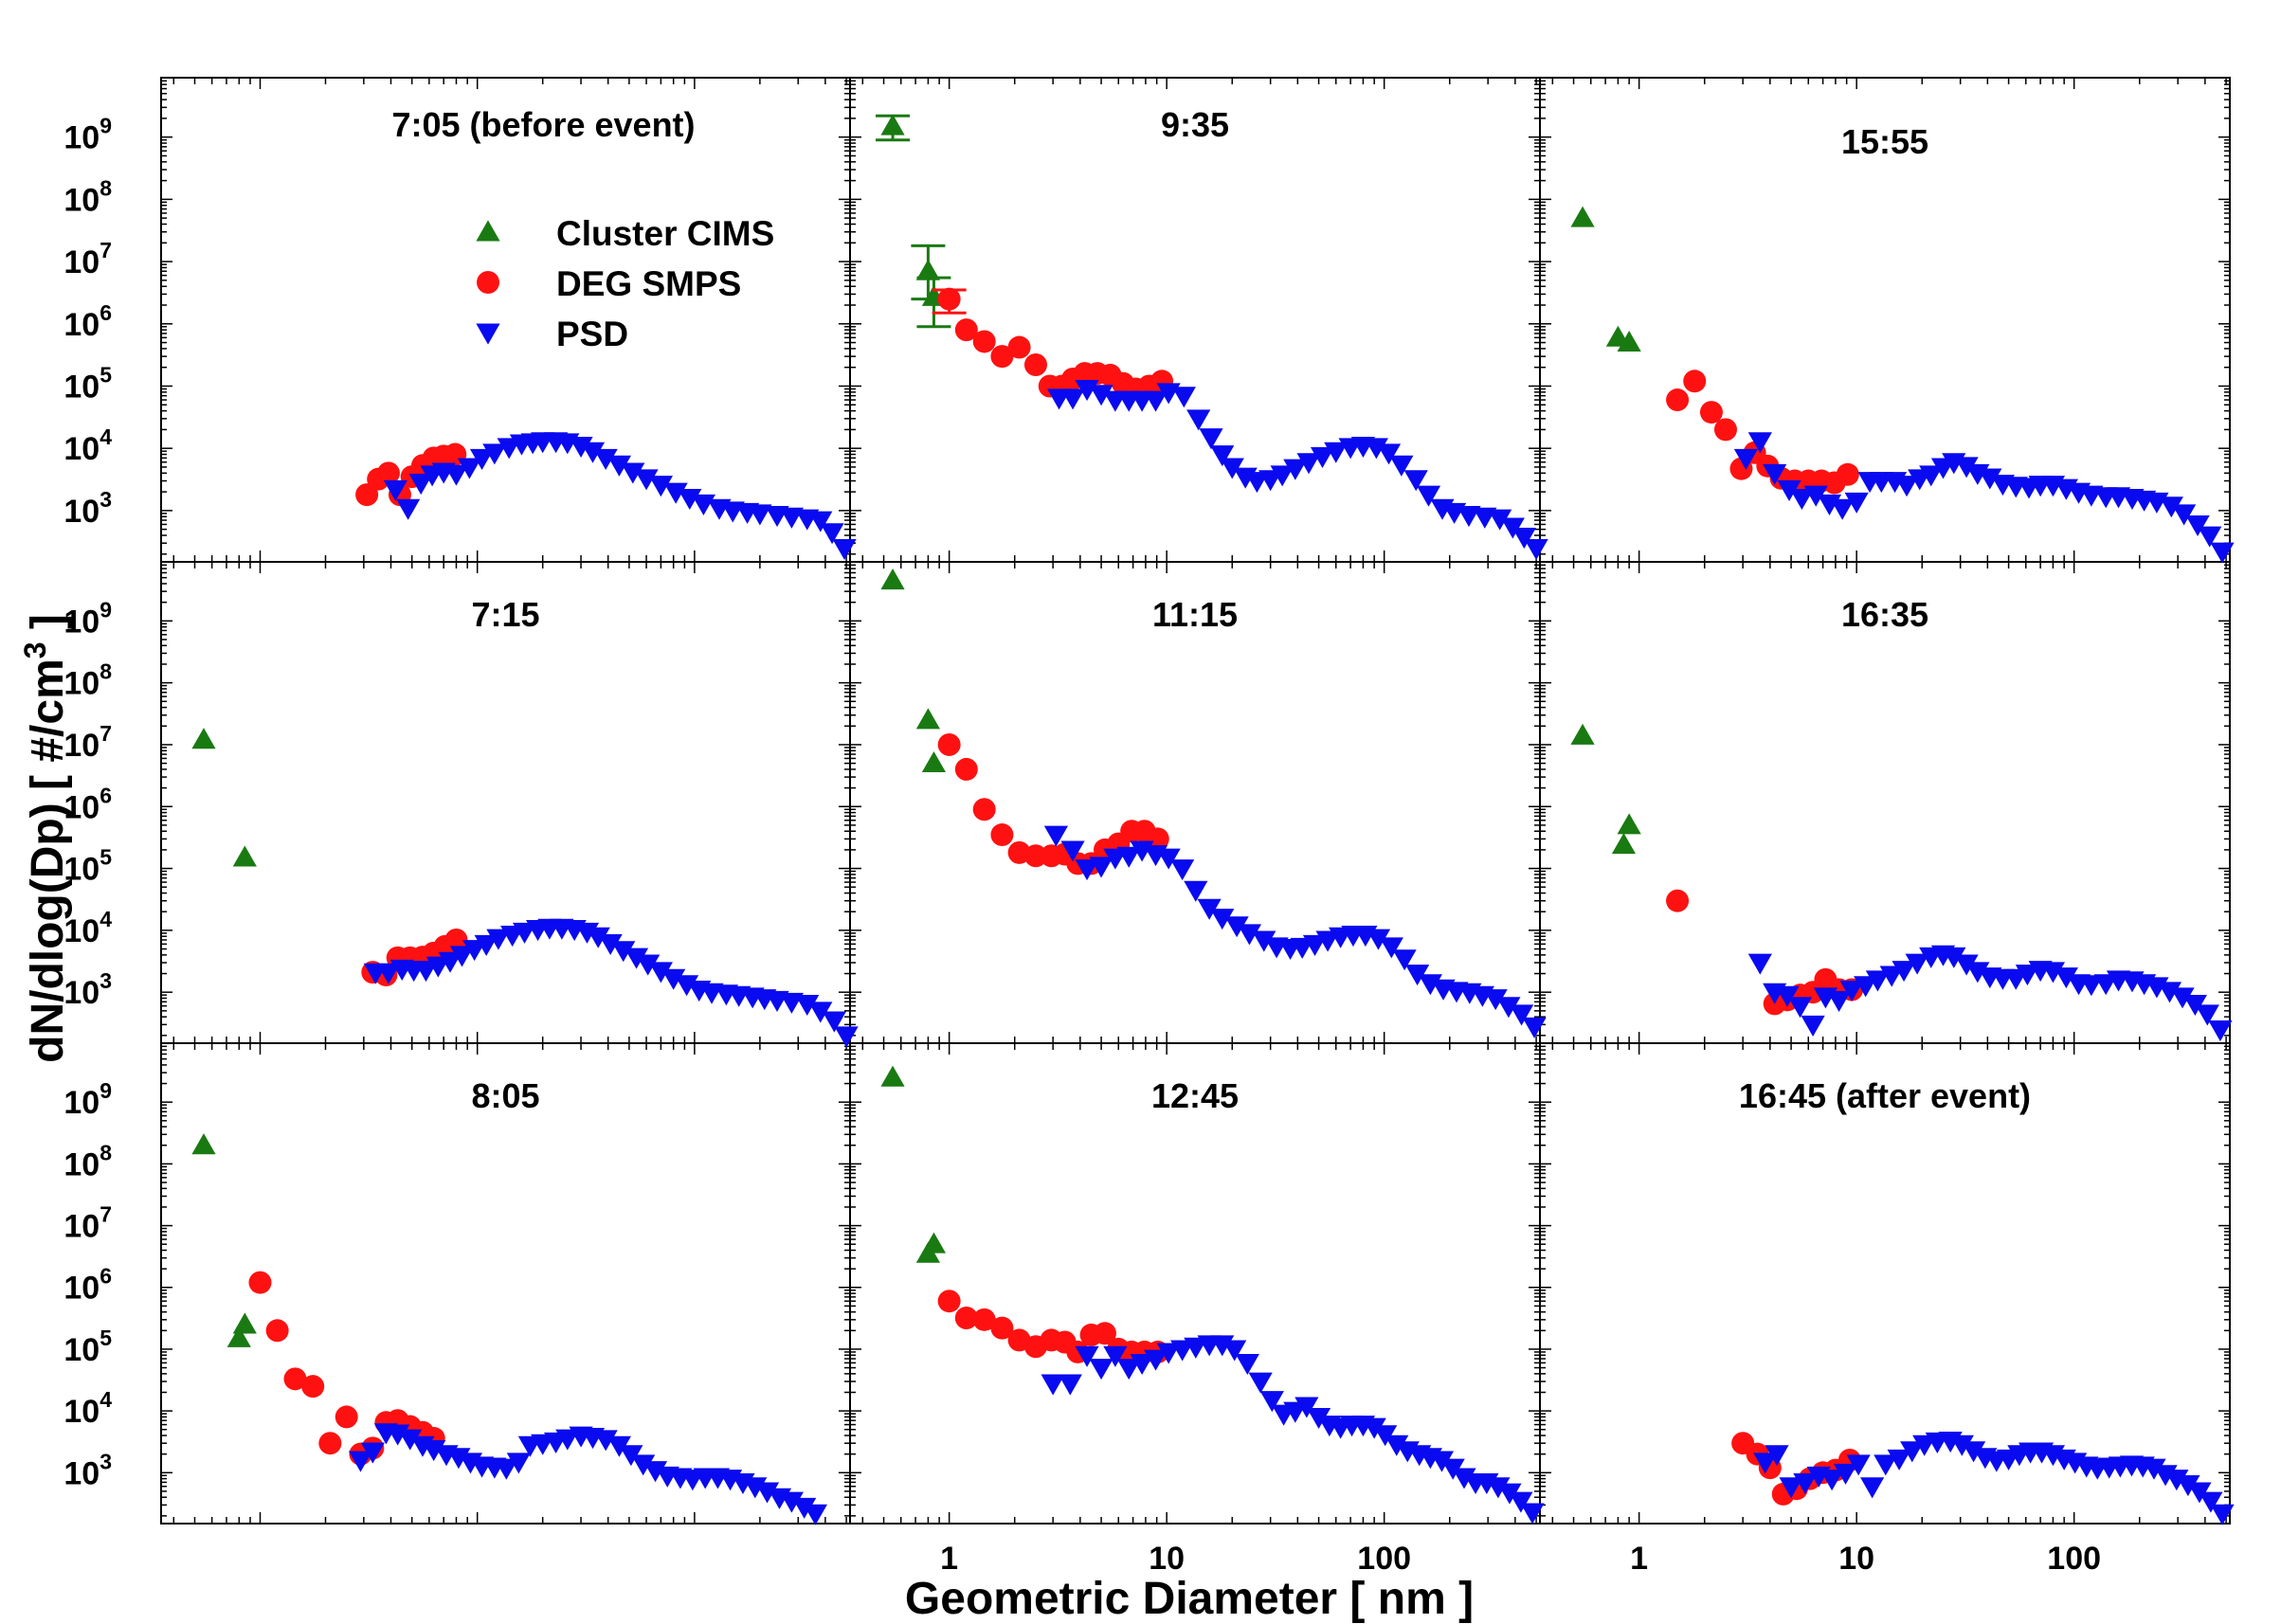  I want to click on y-tick-label: 10⁴, so click(87, 1408).